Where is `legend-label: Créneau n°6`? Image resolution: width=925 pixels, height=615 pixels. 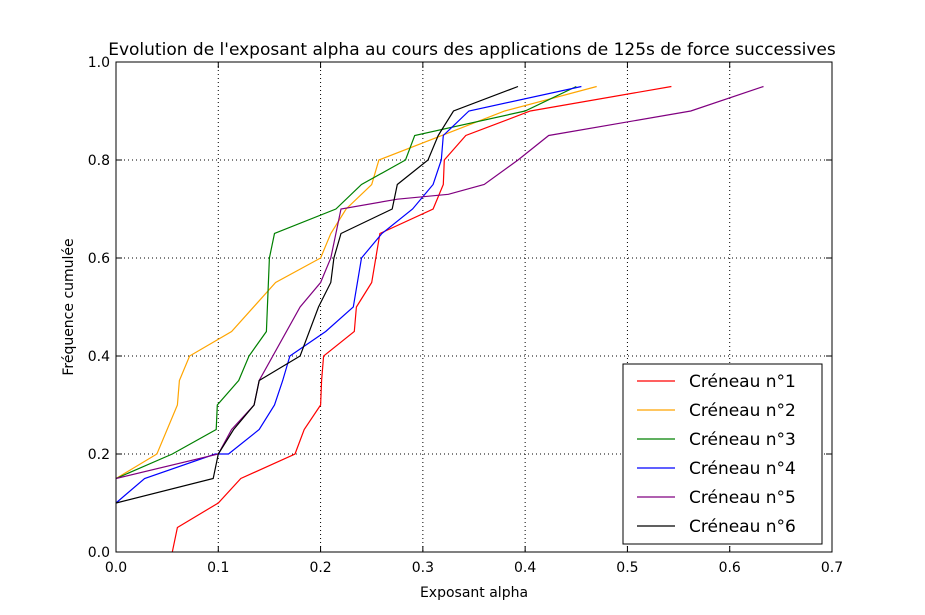 legend-label: Créneau n°6 is located at coordinates (742, 527).